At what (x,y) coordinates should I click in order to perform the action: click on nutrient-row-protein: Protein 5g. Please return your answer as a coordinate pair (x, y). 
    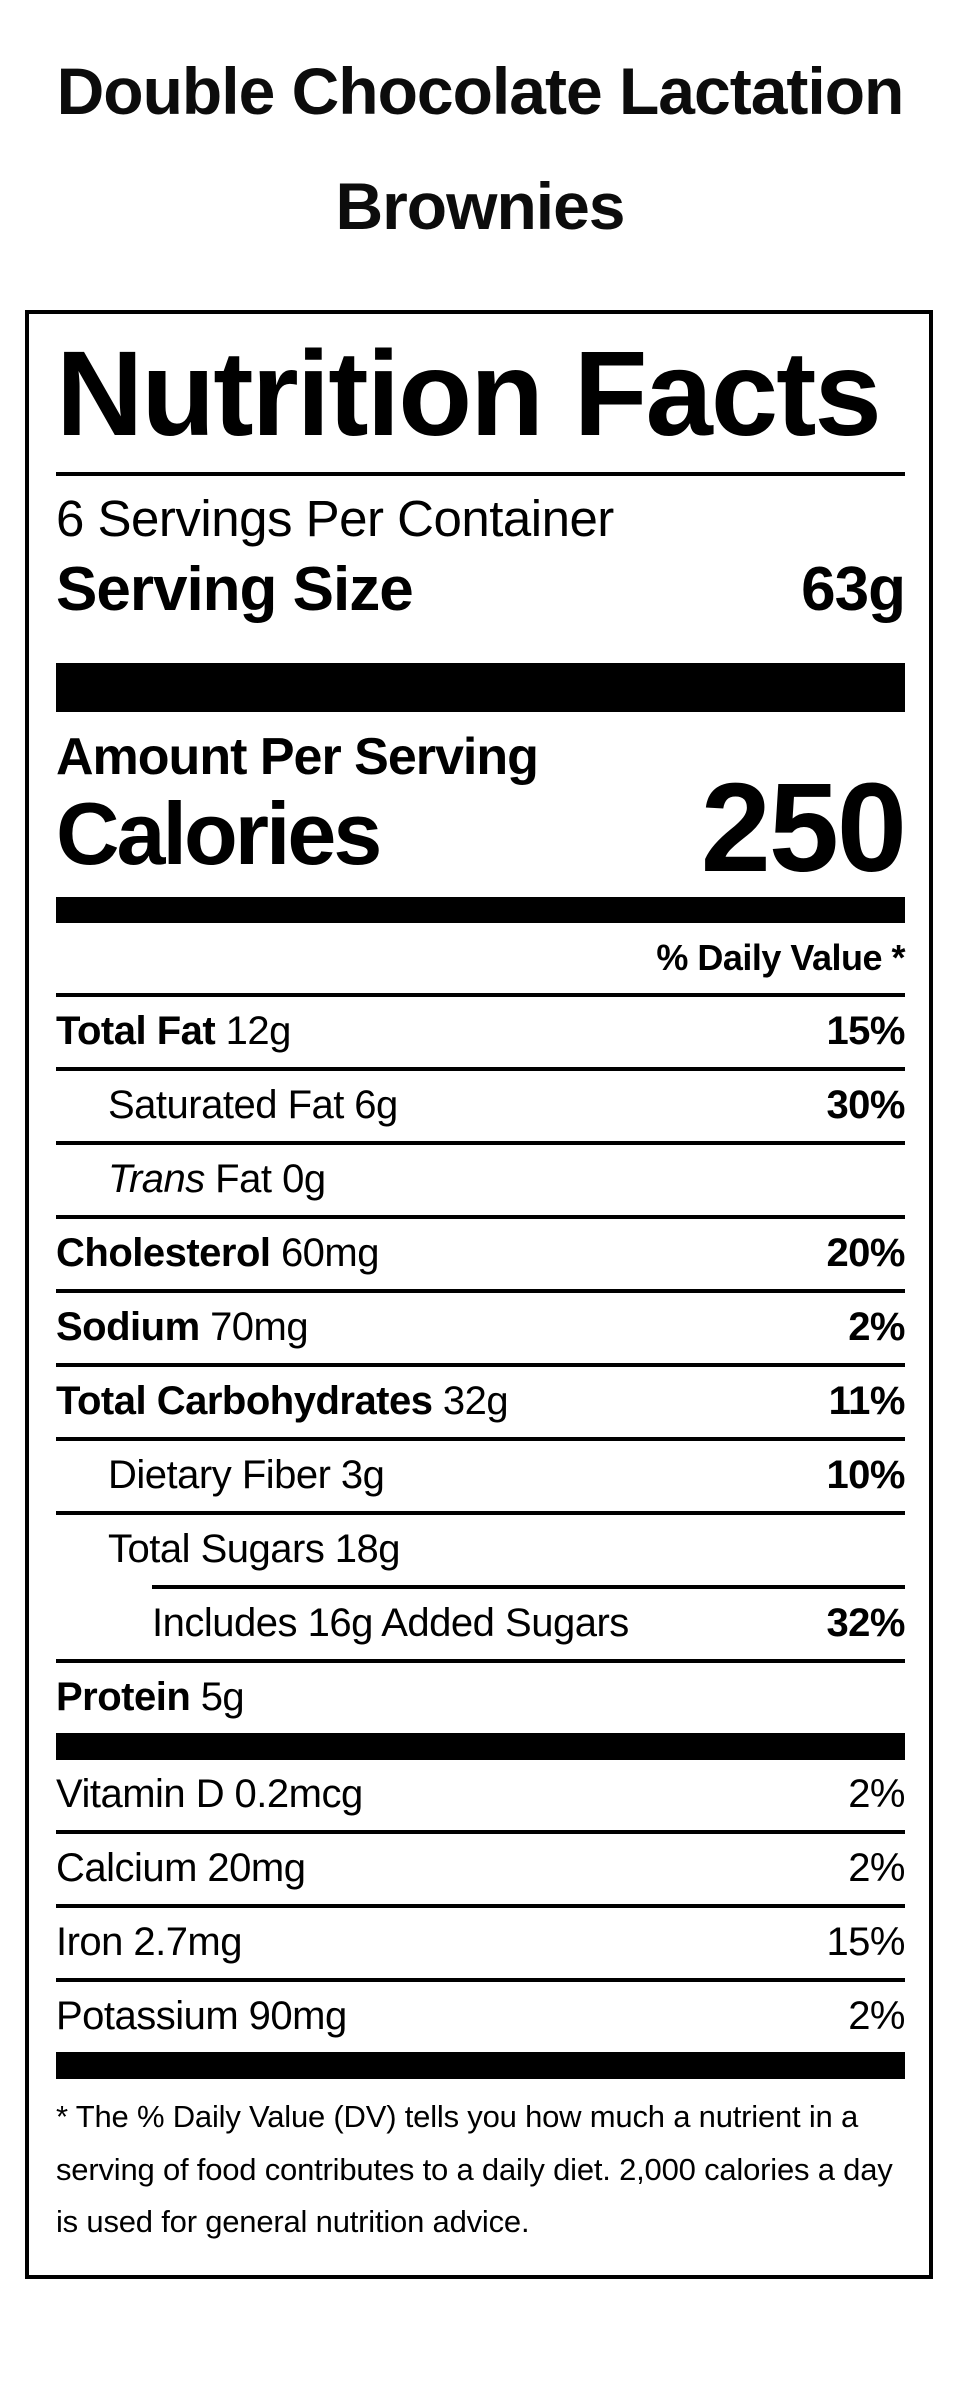
    Looking at the image, I should click on (480, 1695).